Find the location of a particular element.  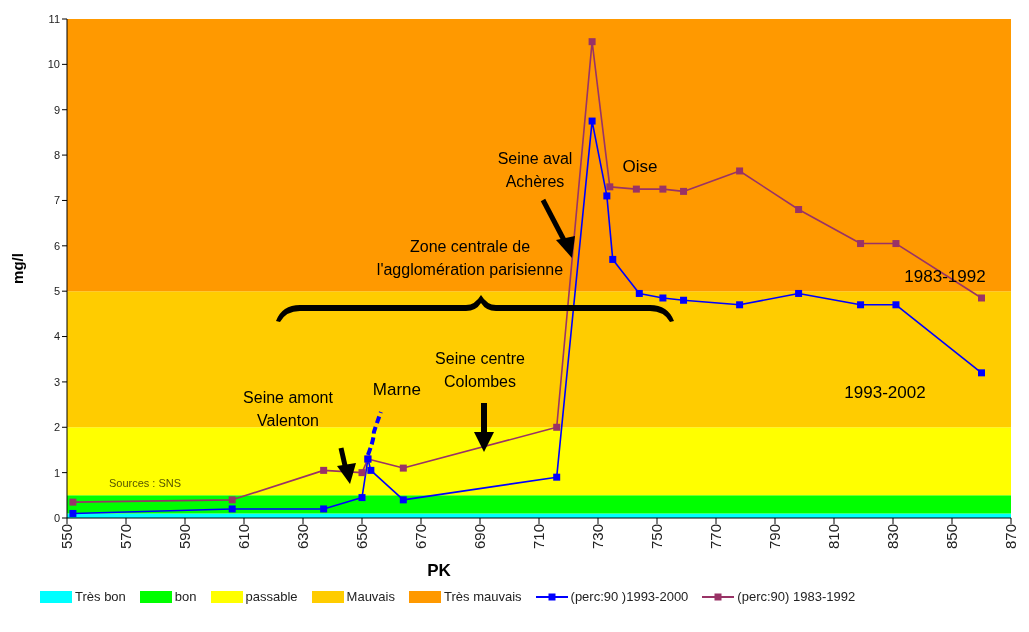

legend-label: passable is located at coordinates (271, 596).